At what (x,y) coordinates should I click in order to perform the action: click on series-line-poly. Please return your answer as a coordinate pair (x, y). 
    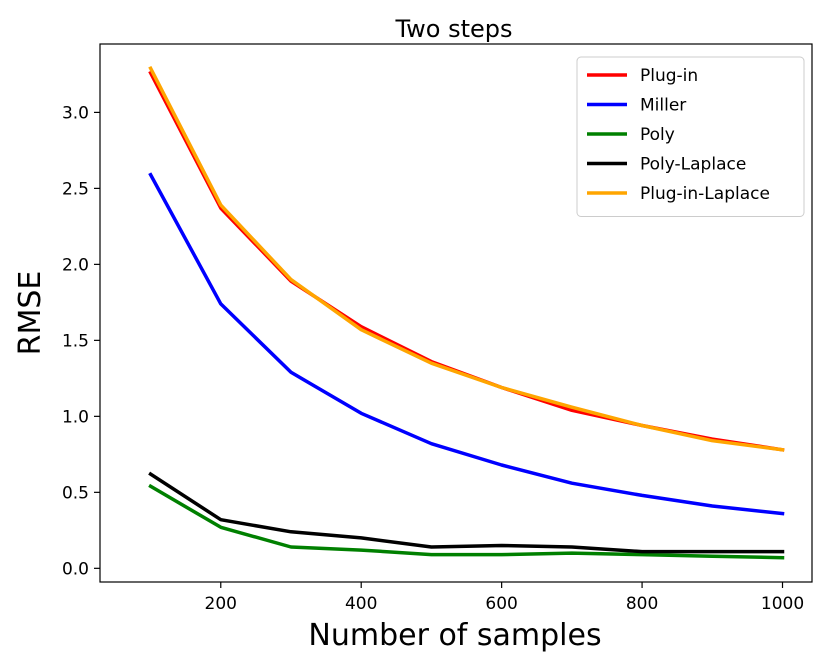
    Looking at the image, I should click on (466, 521).